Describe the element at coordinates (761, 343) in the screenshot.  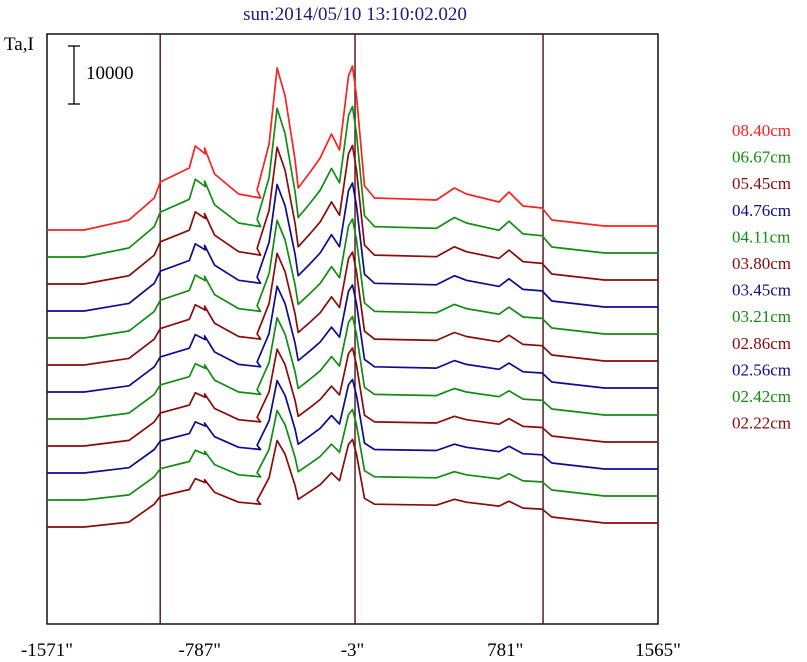
I see `legend-entry: 02.86cm` at that location.